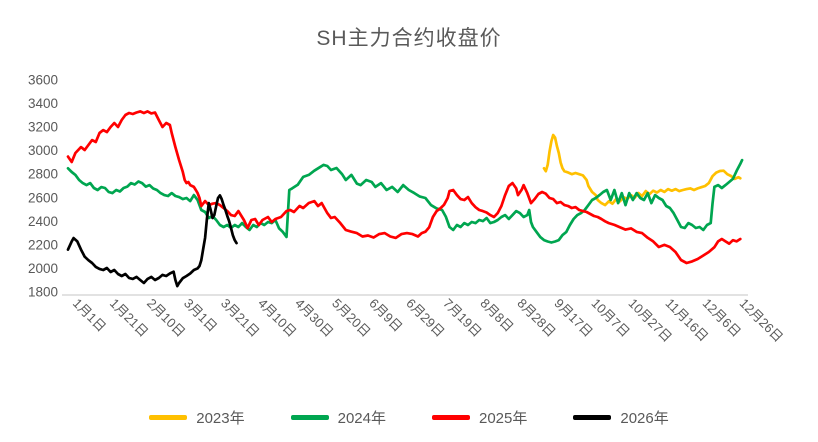 This screenshot has height=442, width=818. I want to click on legend-label: 2024年, so click(361, 418).